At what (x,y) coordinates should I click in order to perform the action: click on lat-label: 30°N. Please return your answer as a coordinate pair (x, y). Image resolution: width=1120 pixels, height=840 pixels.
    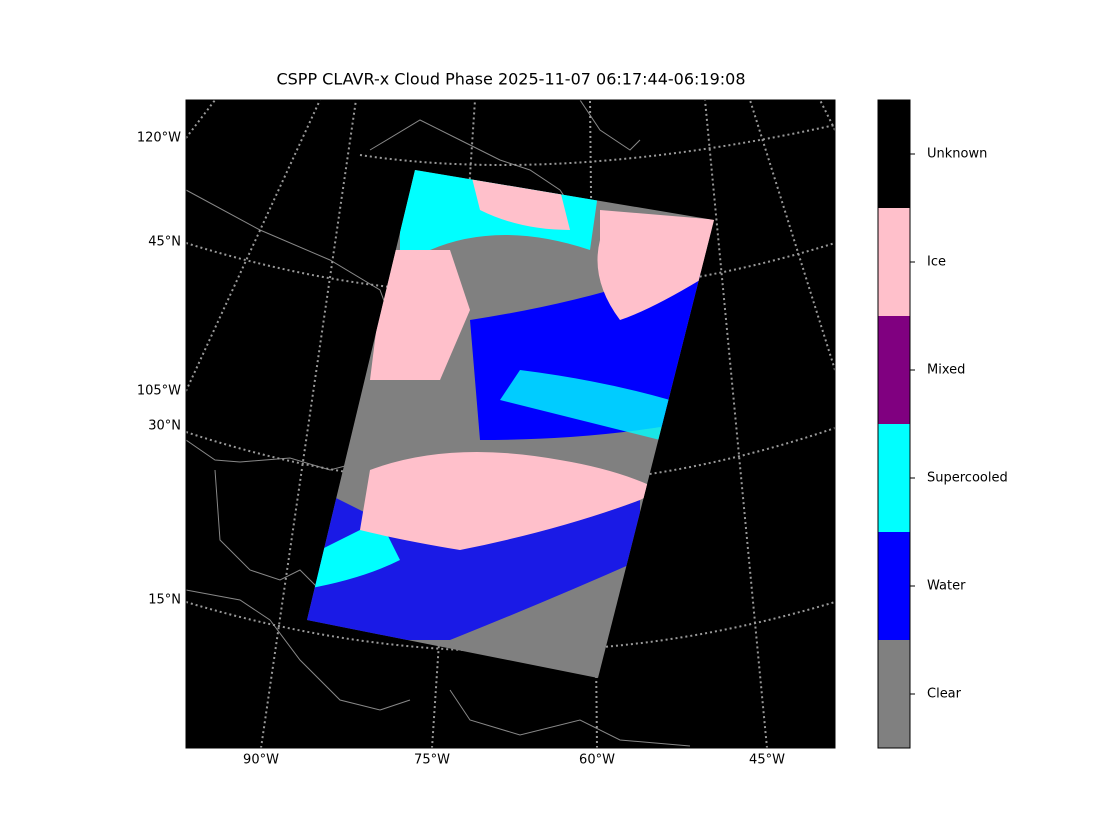
    Looking at the image, I should click on (164, 426).